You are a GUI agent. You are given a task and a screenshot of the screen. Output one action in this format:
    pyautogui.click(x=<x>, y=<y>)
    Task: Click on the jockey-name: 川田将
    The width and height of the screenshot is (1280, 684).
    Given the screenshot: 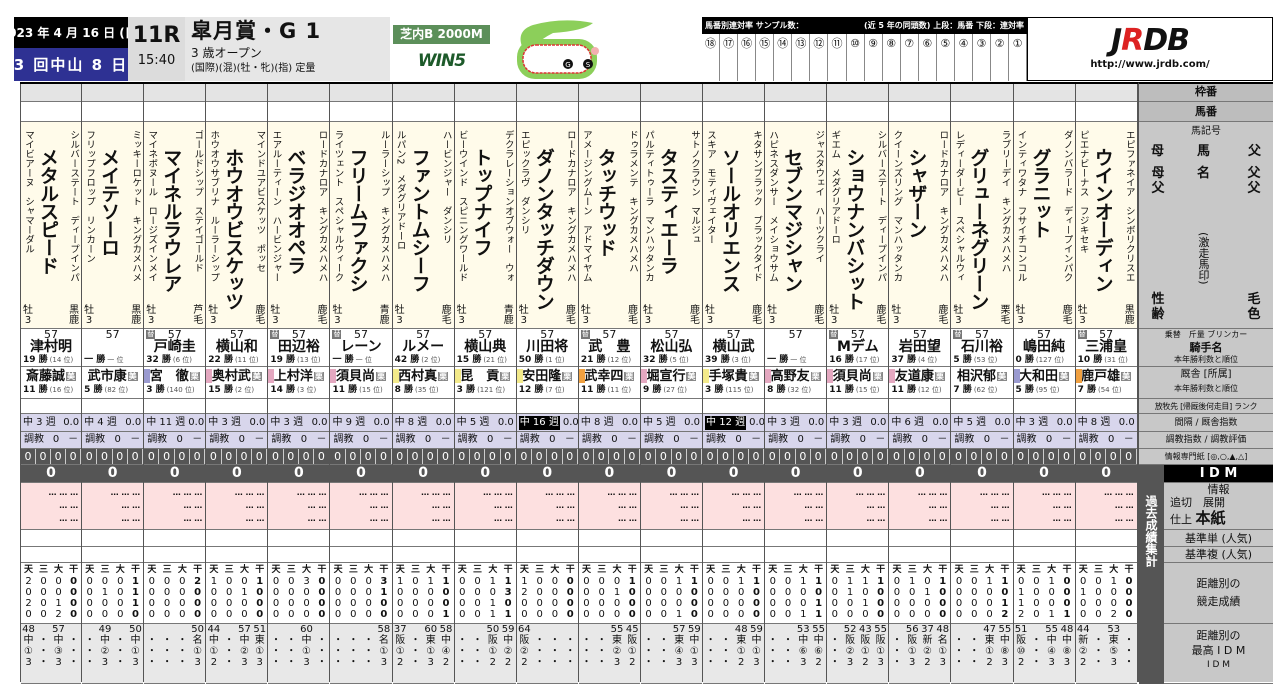 What is the action you would take?
    pyautogui.click(x=547, y=347)
    